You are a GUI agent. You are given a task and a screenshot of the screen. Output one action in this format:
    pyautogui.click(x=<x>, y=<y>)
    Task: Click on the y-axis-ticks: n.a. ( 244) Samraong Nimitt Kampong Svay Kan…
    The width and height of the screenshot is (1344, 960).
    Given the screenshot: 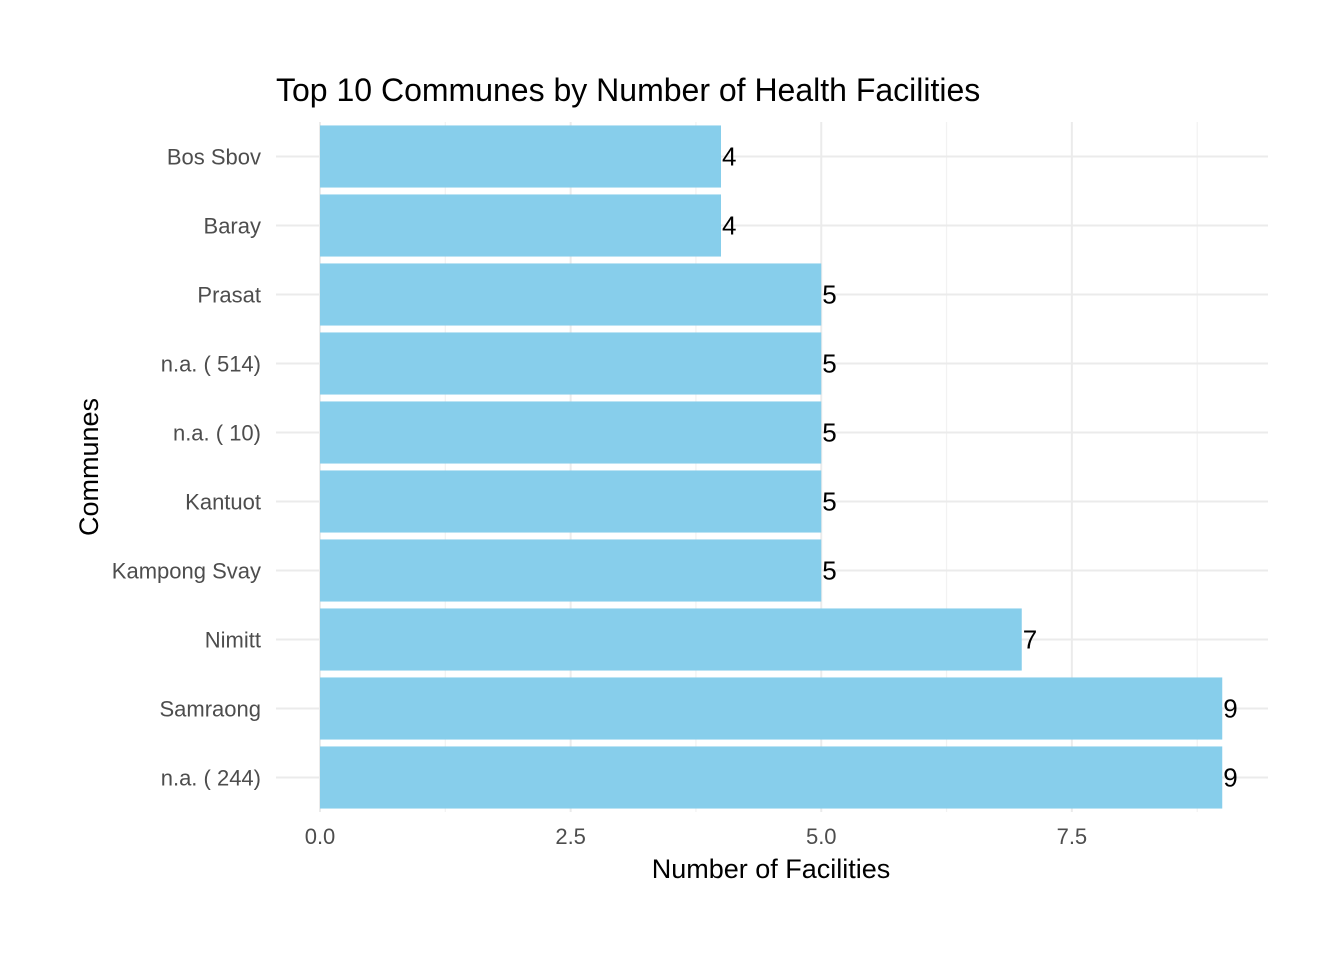 What is the action you would take?
    pyautogui.click(x=186, y=468)
    